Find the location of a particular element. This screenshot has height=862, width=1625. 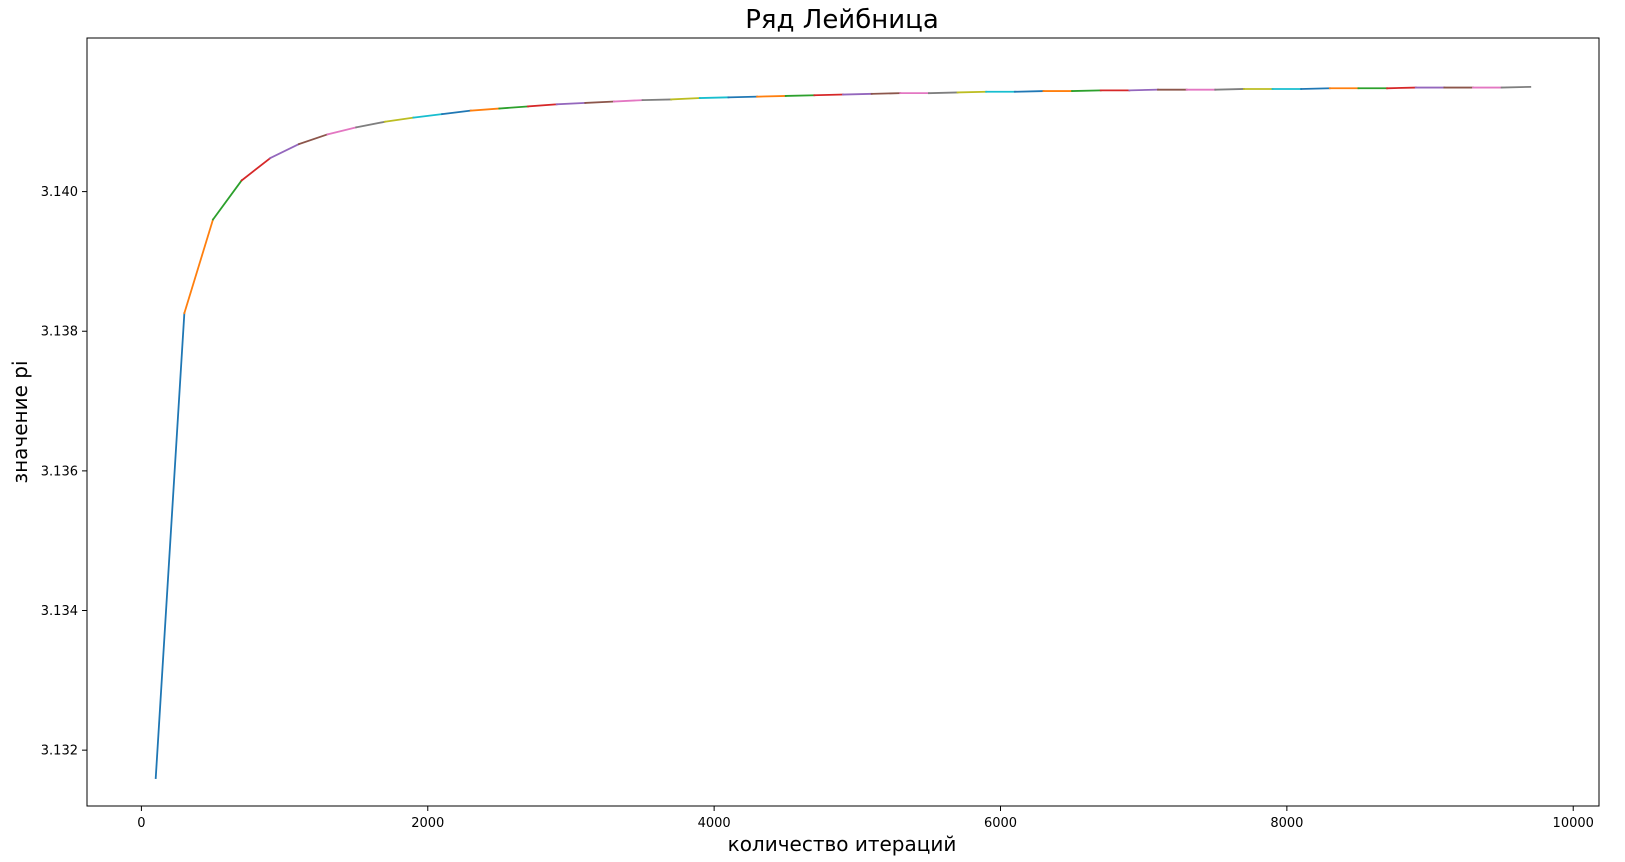

y-tick-label: 3.136 is located at coordinates (59, 471).